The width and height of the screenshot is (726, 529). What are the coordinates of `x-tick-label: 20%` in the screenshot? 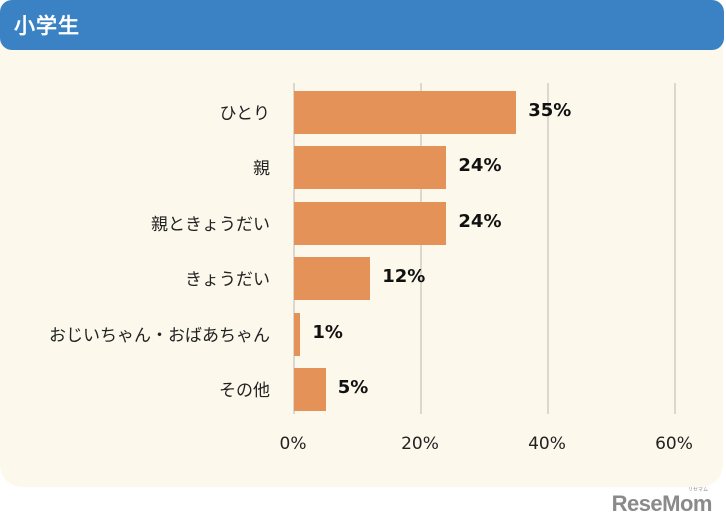 It's located at (420, 444).